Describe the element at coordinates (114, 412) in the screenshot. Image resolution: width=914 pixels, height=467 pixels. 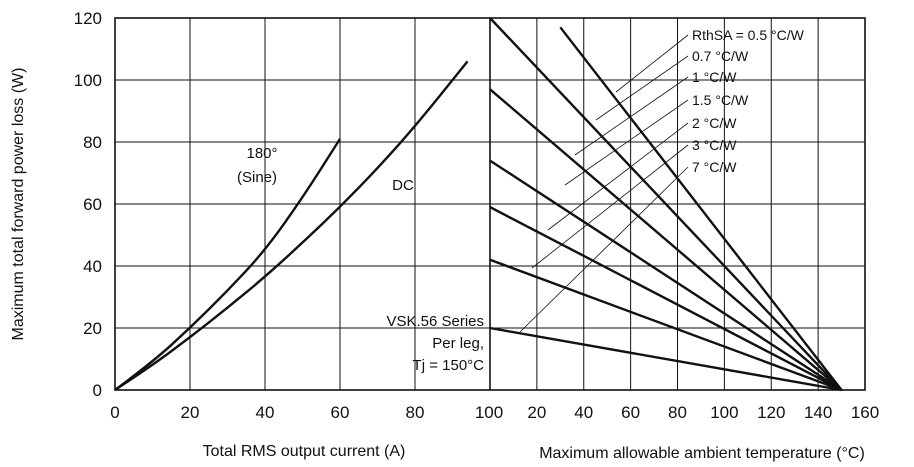
I see `left-x-tick-label: 0` at that location.